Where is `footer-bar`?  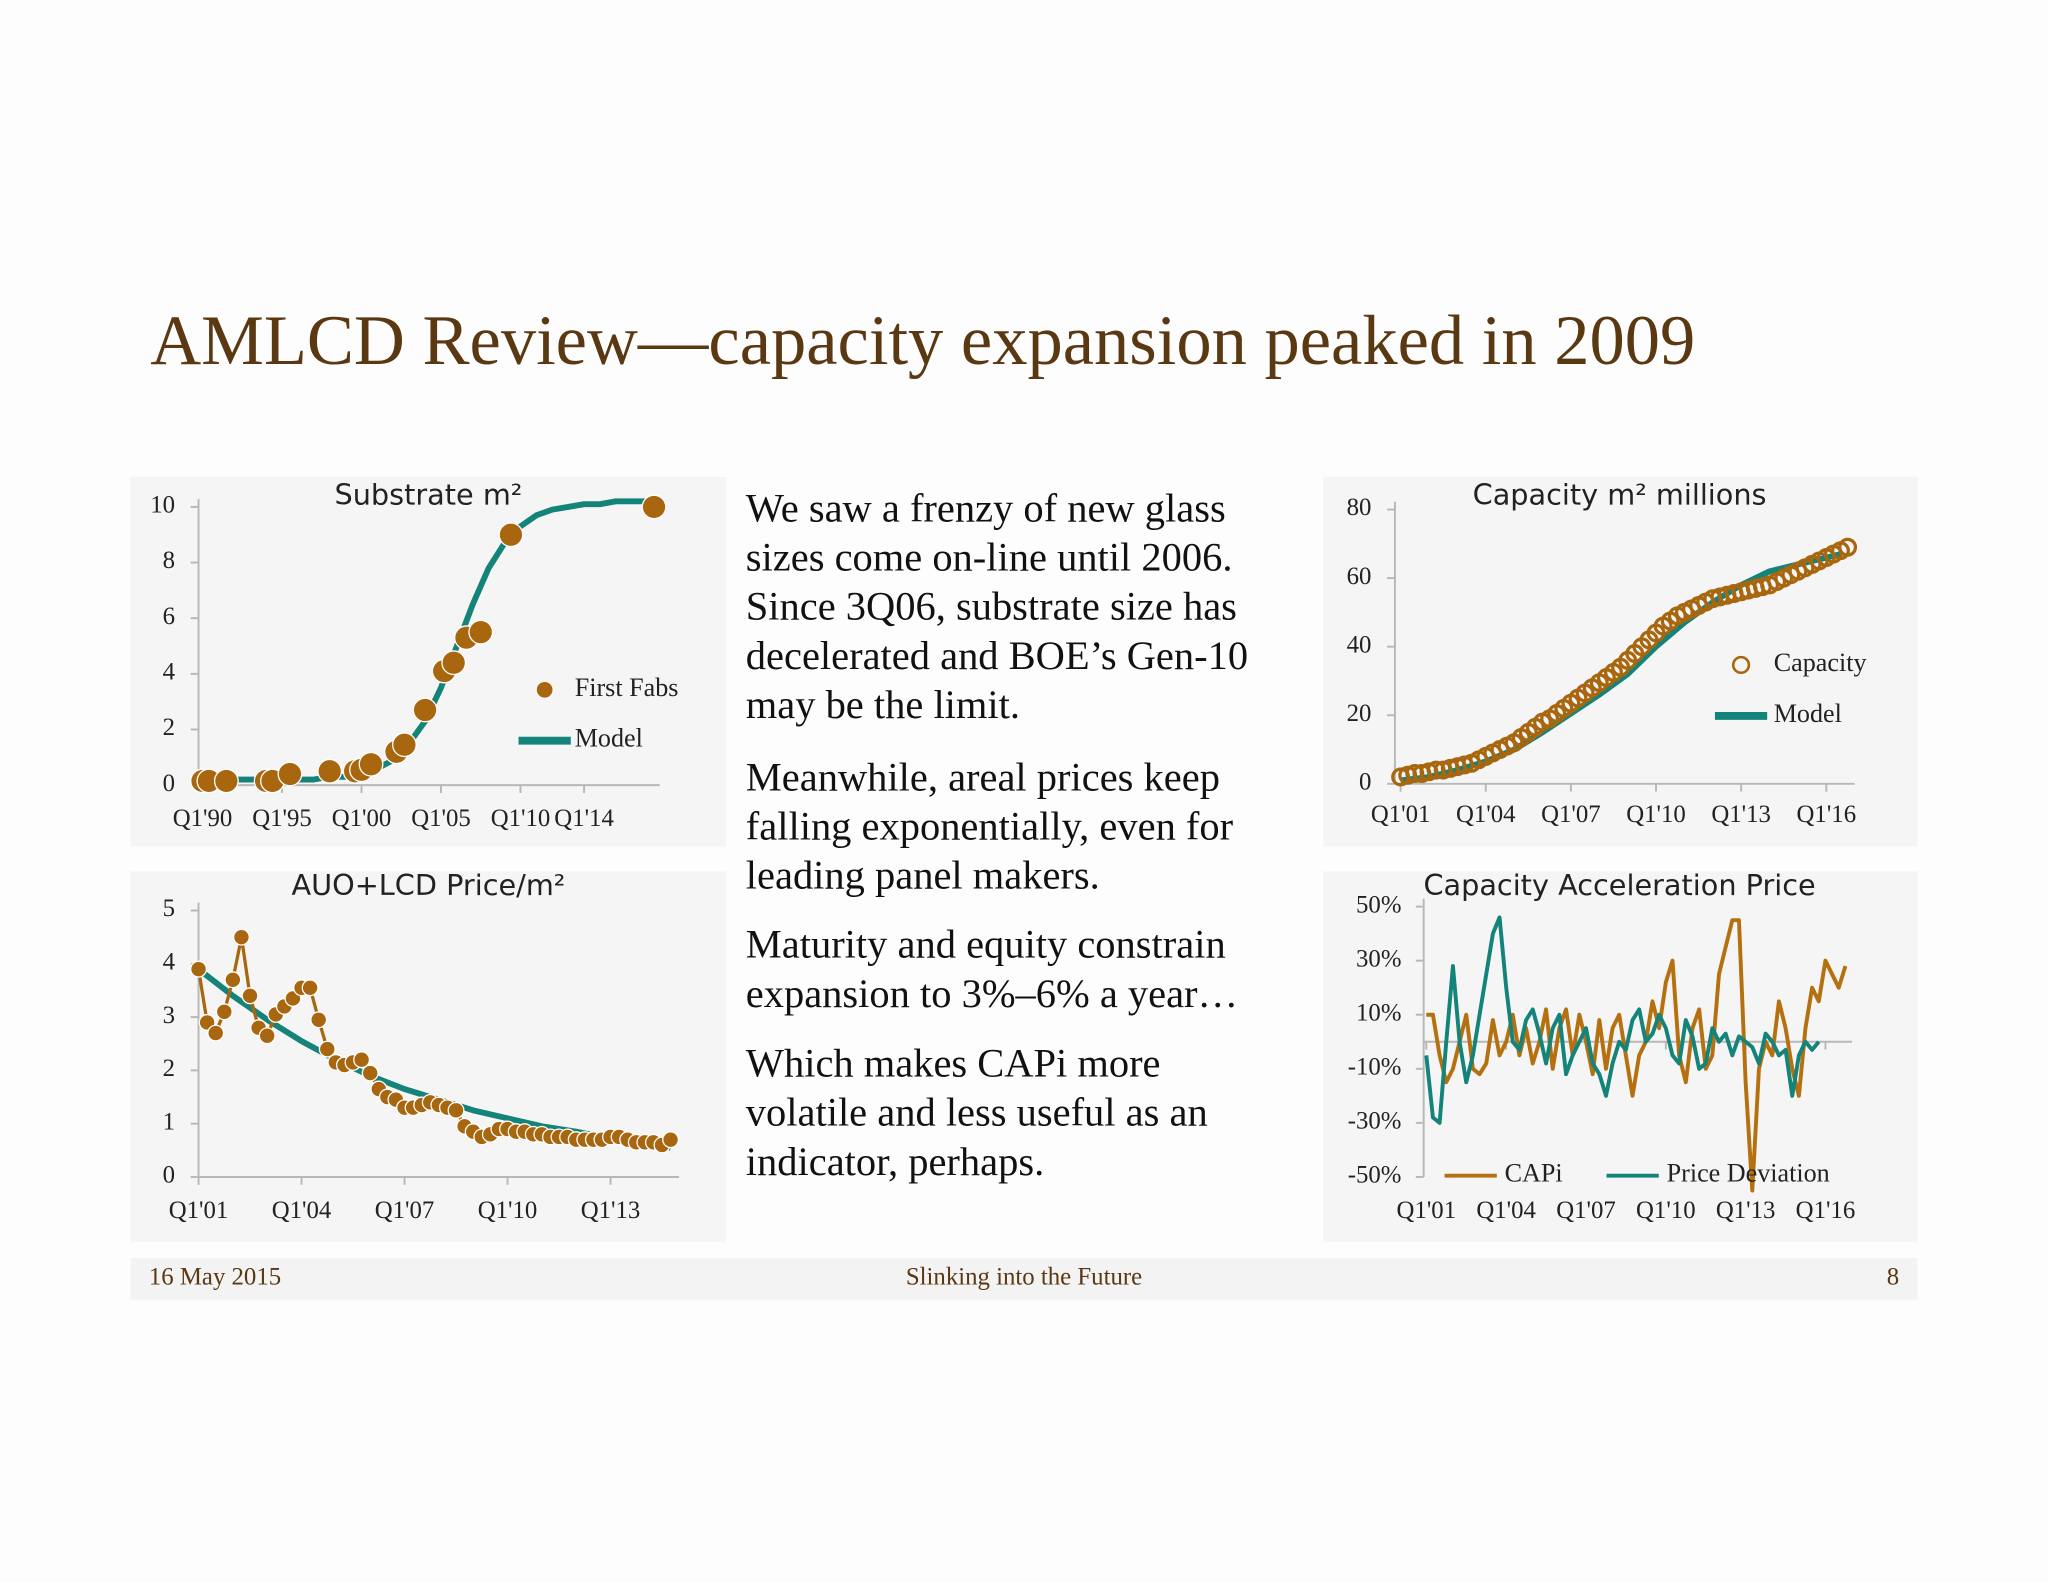 footer-bar is located at coordinates (1024, 1278).